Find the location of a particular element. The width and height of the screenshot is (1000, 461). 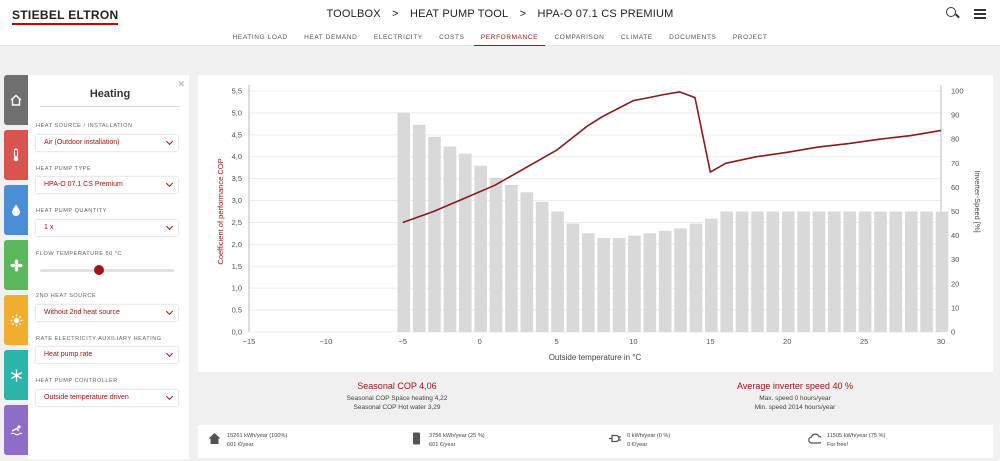

x-tick-label: 15 is located at coordinates (710, 341).